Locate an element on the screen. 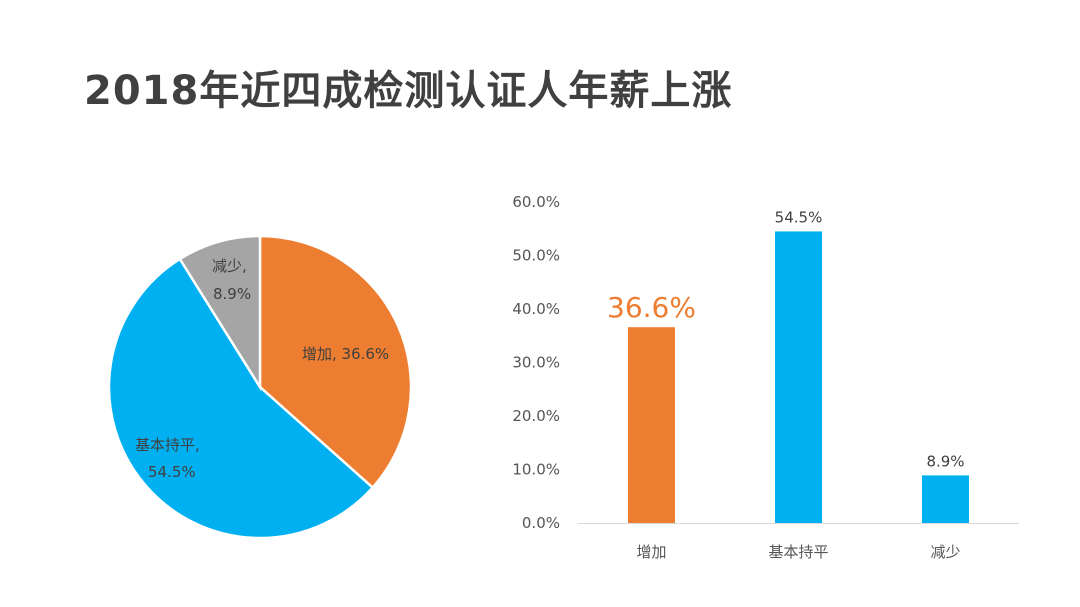 The image size is (1080, 607). y-tick-label: 60.0% is located at coordinates (536, 202).